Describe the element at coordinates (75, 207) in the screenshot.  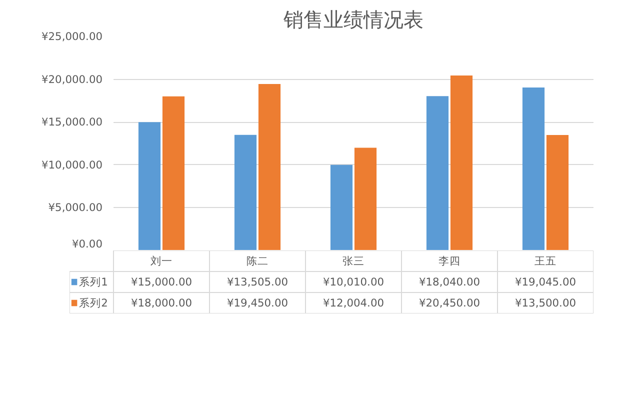
I see `y-tick-label: ¥5,000.00` at that location.